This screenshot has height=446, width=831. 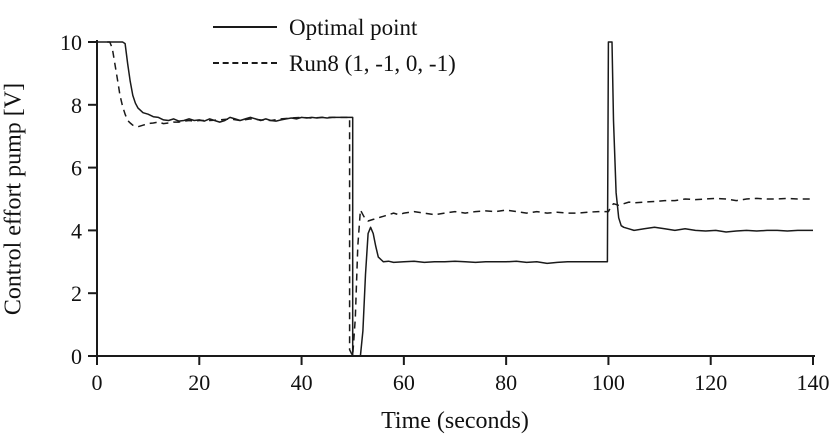 What do you see at coordinates (76, 230) in the screenshot?
I see `y-tick-label: 4` at bounding box center [76, 230].